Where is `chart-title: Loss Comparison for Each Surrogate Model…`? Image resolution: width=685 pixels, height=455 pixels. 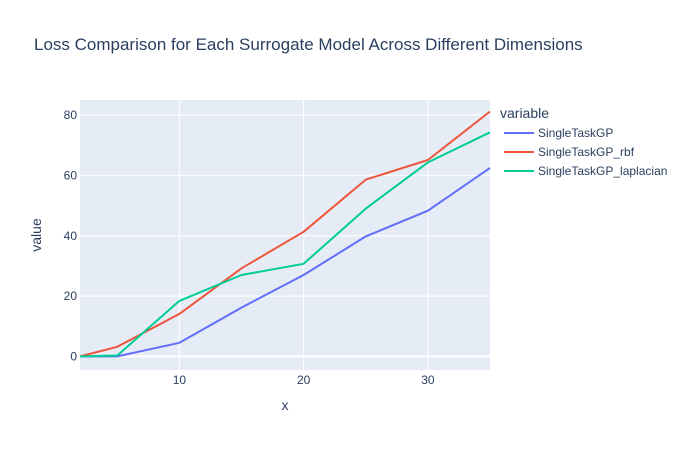 chart-title: Loss Comparison for Each Surrogate Model… is located at coordinates (308, 44).